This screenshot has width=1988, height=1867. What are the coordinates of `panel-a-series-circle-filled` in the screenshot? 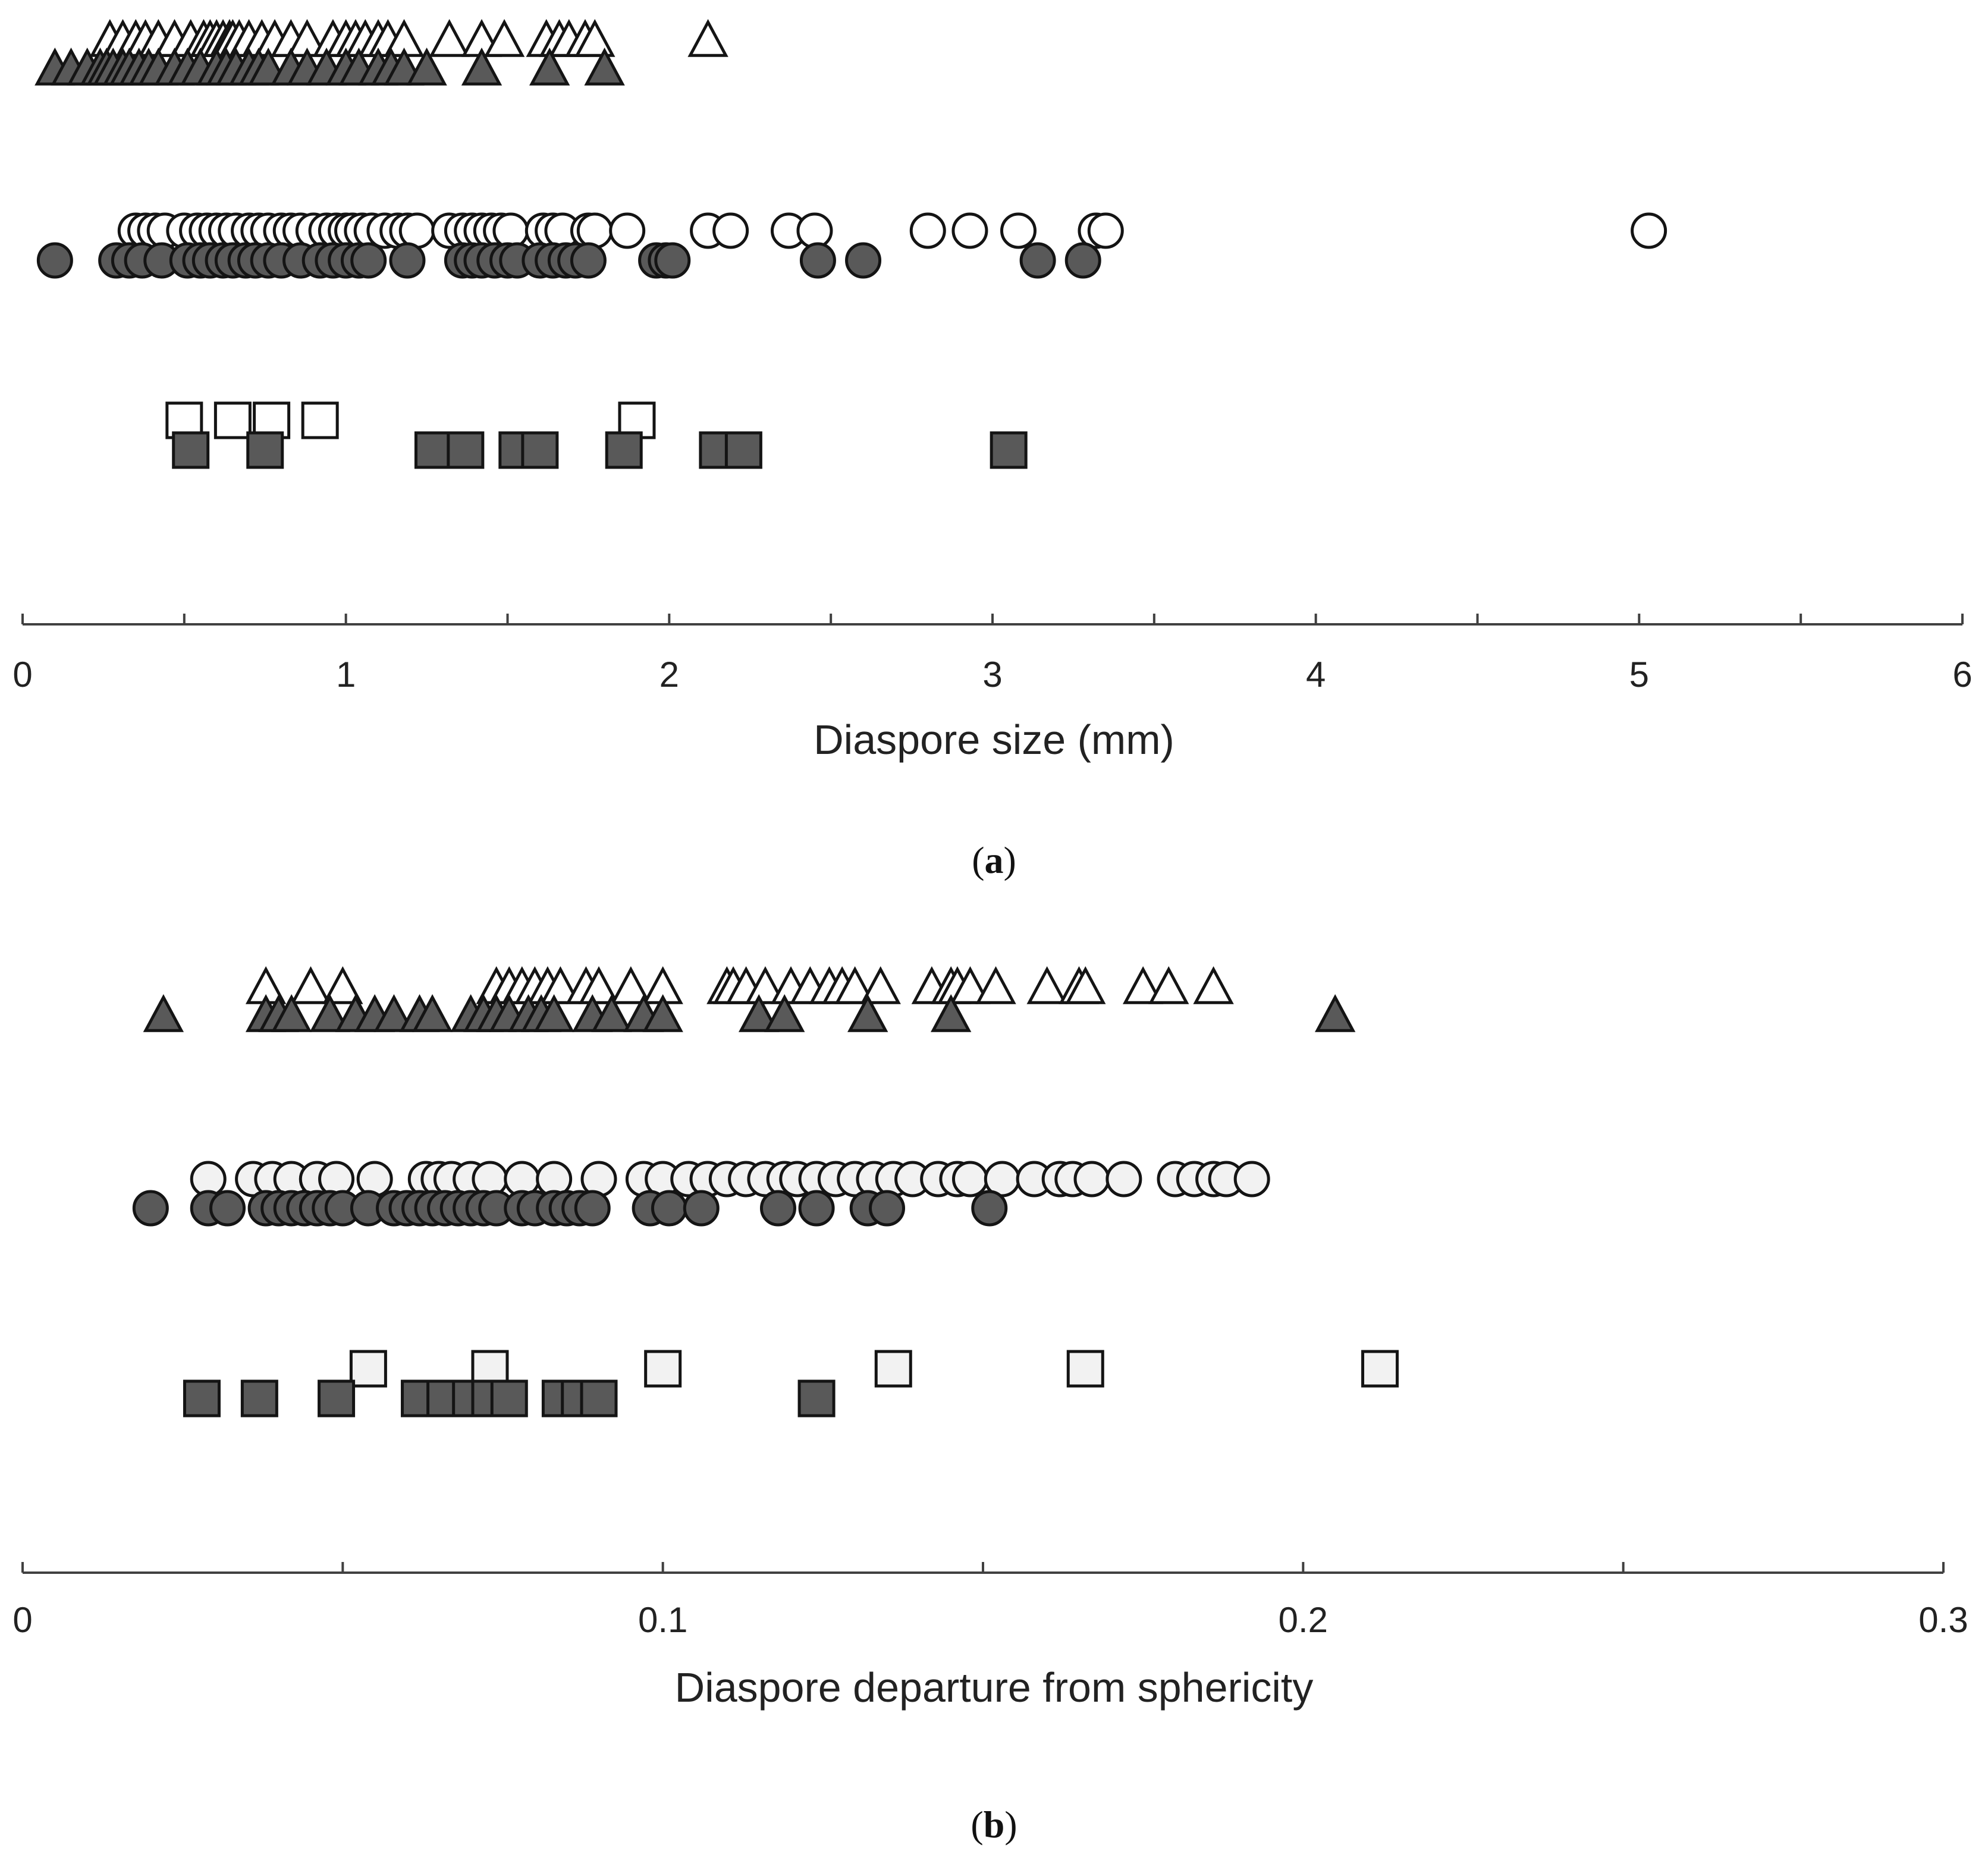 It's located at (568, 260).